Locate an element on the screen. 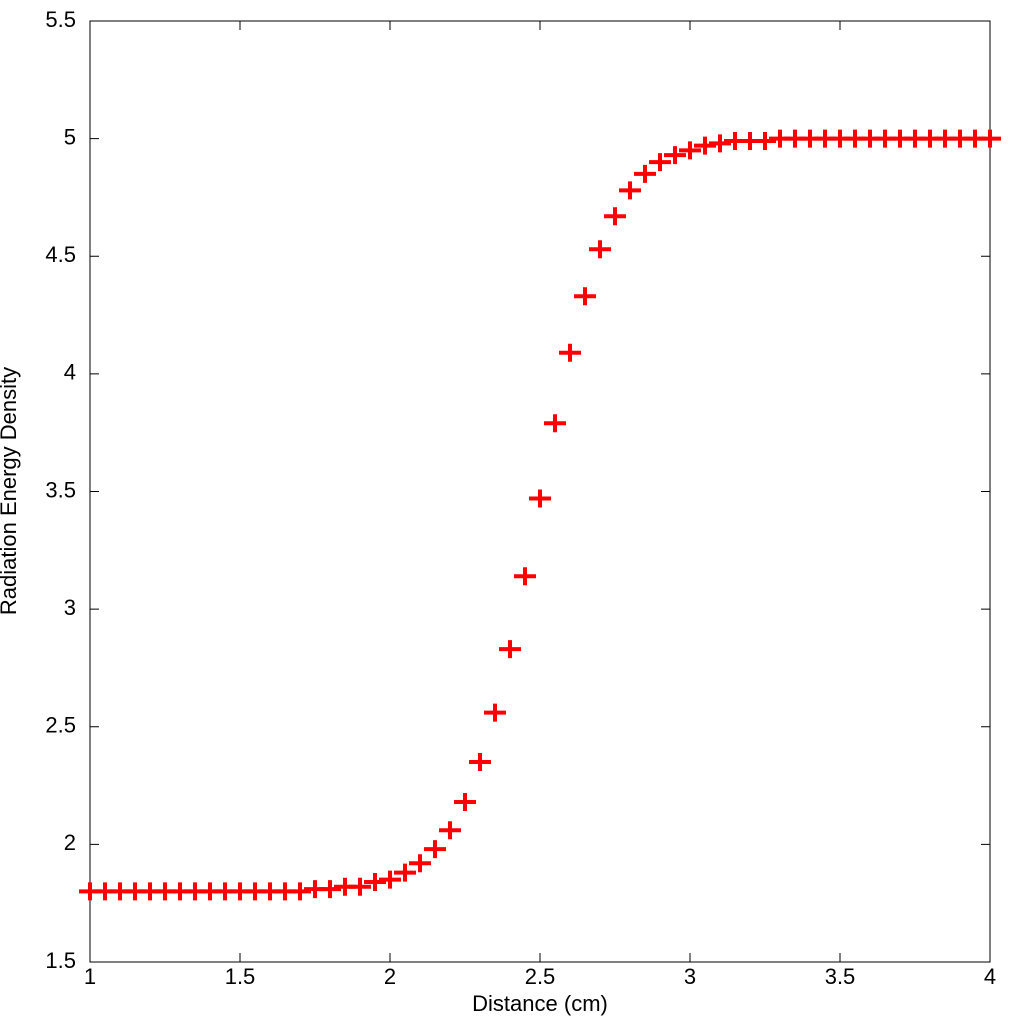  y-tick-label: 3 is located at coordinates (70, 607).